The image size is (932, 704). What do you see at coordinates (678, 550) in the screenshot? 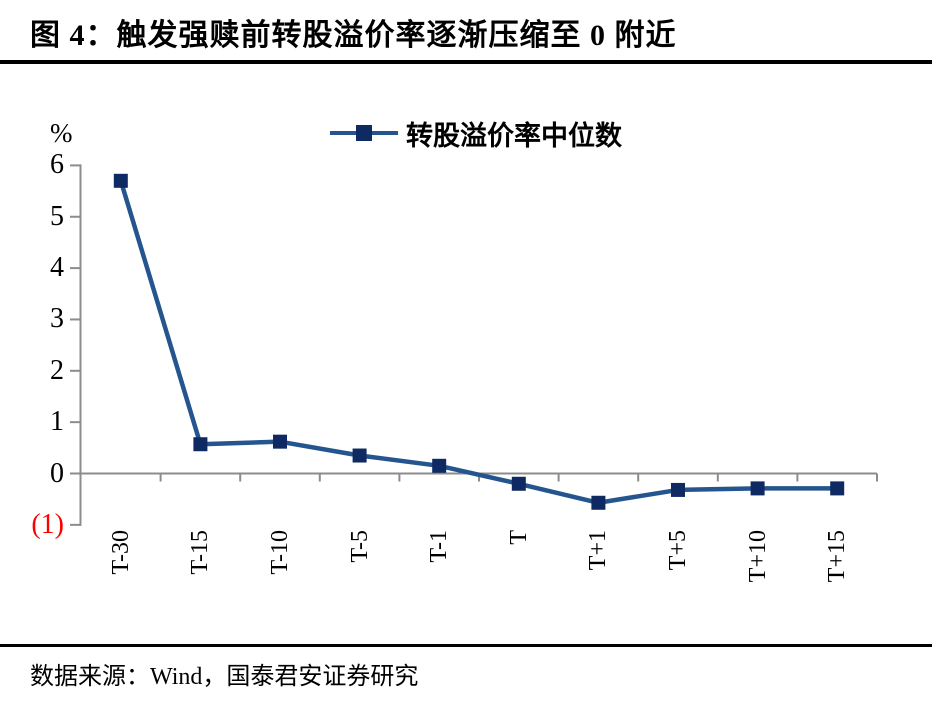
I see `x-tick-label: T+5` at bounding box center [678, 550].